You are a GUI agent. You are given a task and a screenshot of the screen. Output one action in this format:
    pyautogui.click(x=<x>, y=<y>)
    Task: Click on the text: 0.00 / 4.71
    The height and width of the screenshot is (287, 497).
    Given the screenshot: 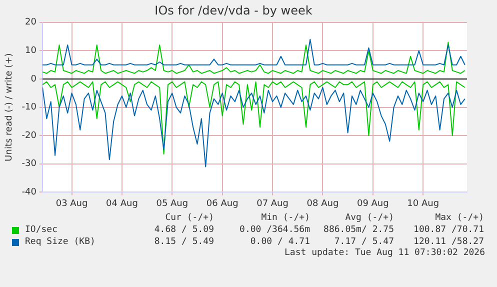 What is the action you would take?
    pyautogui.click(x=279, y=242)
    